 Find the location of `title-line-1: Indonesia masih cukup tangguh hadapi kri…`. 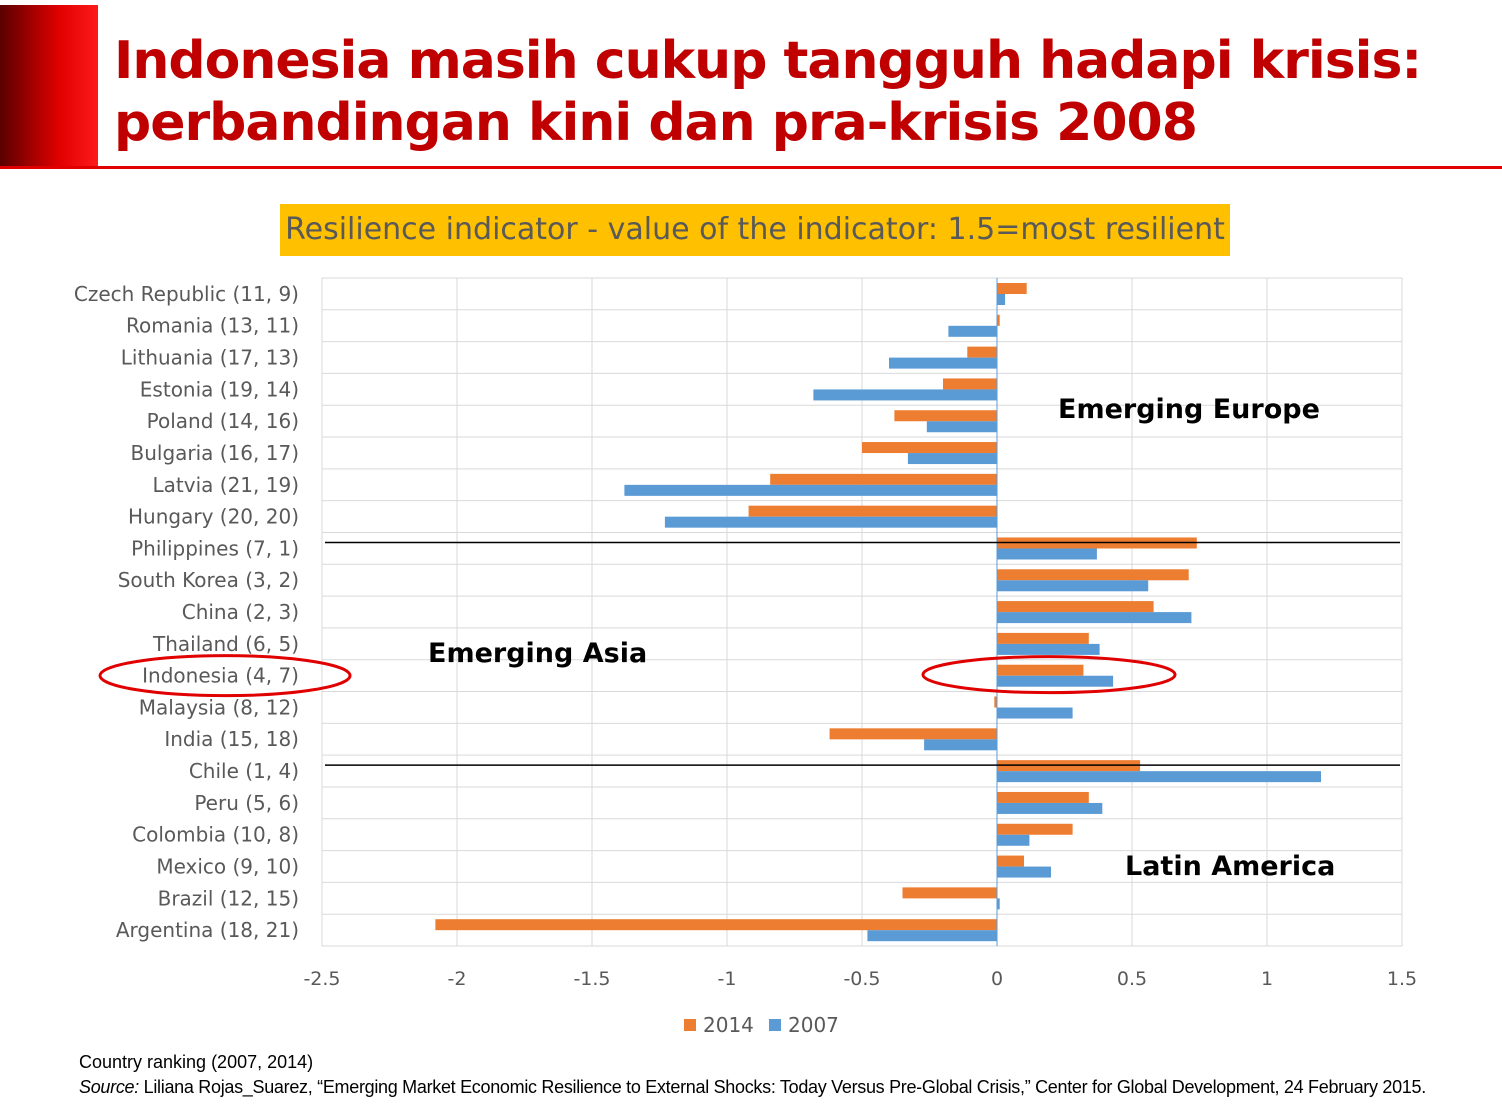

title-line-1: Indonesia masih cukup tangguh hadapi kri… is located at coordinates (768, 61).